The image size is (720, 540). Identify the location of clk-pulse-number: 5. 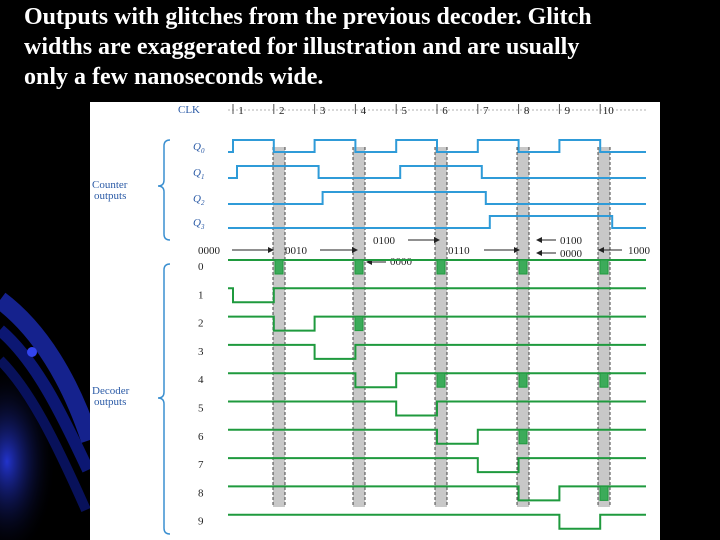
(404, 111).